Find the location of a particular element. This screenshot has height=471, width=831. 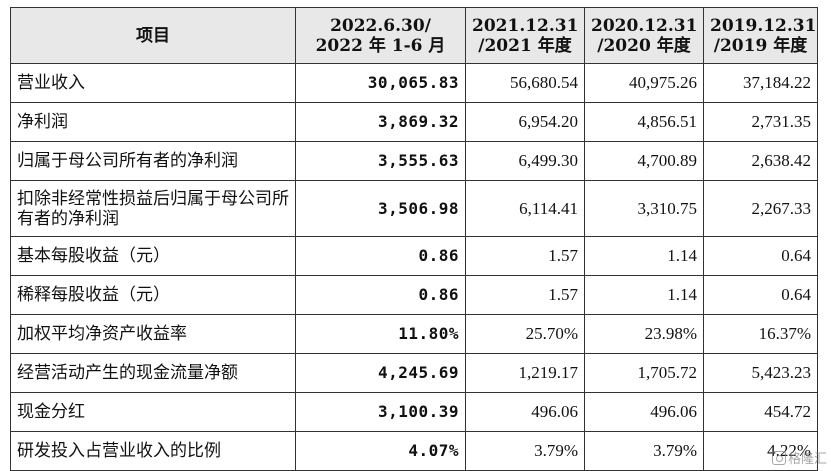

header-item: 项目 is located at coordinates (153, 35).